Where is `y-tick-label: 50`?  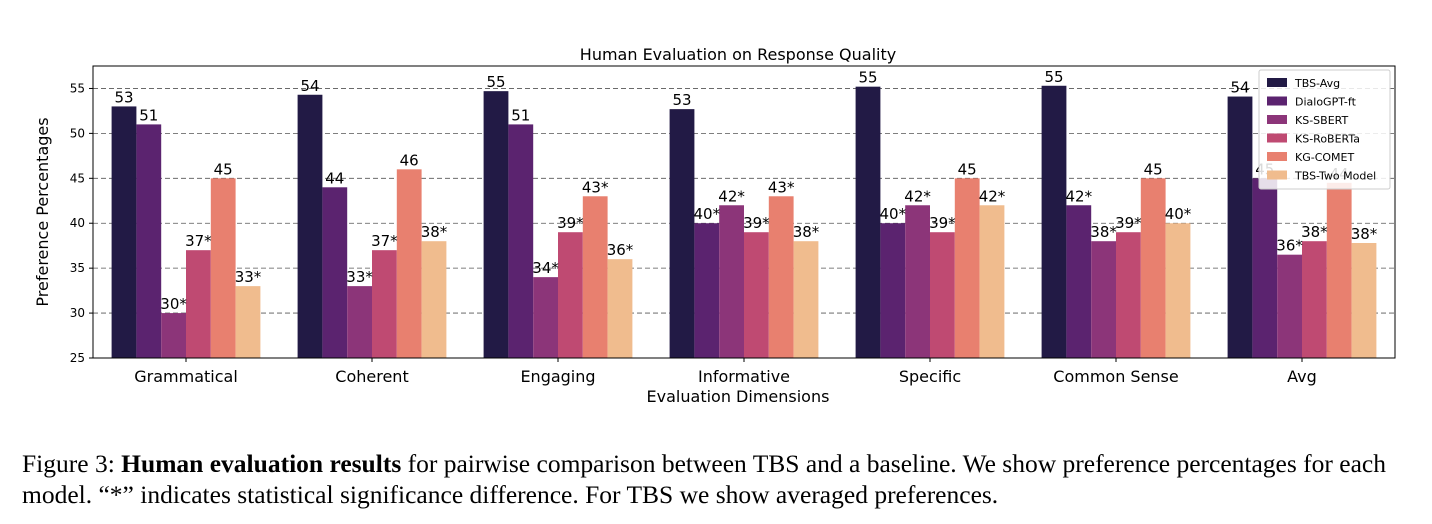 y-tick-label: 50 is located at coordinates (77, 133).